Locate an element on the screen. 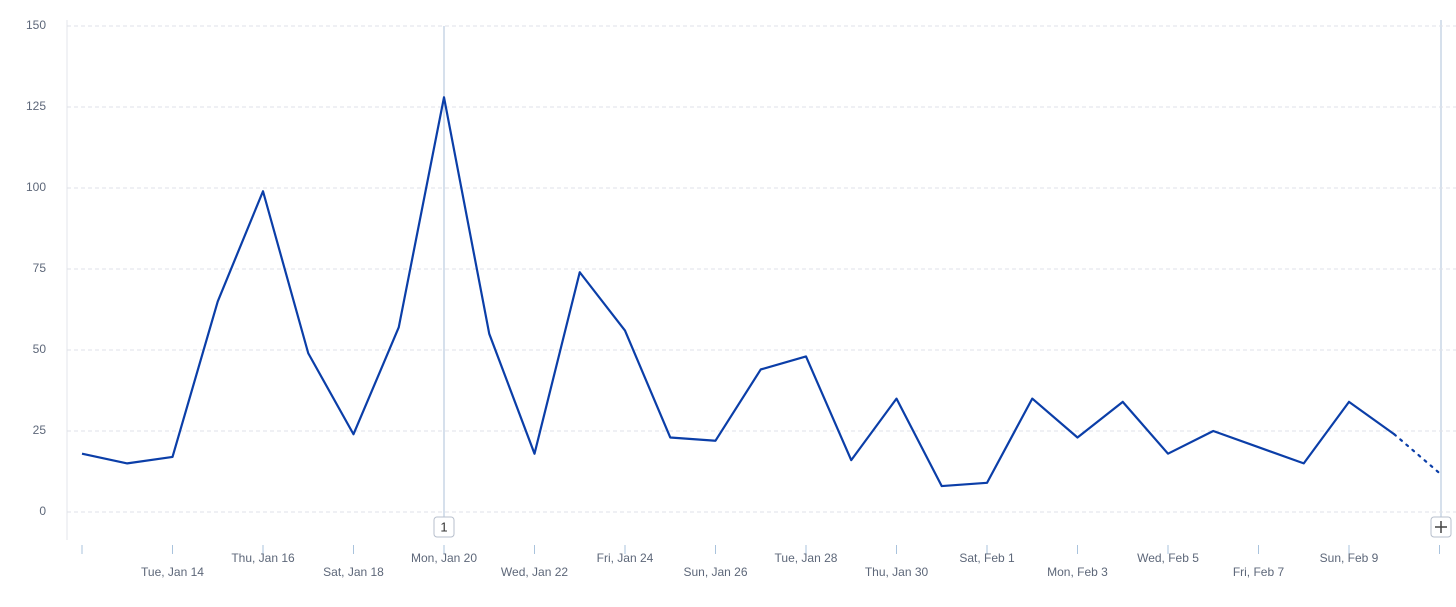 This screenshot has height=607, width=1456. annotation-label: 1 is located at coordinates (443, 526).